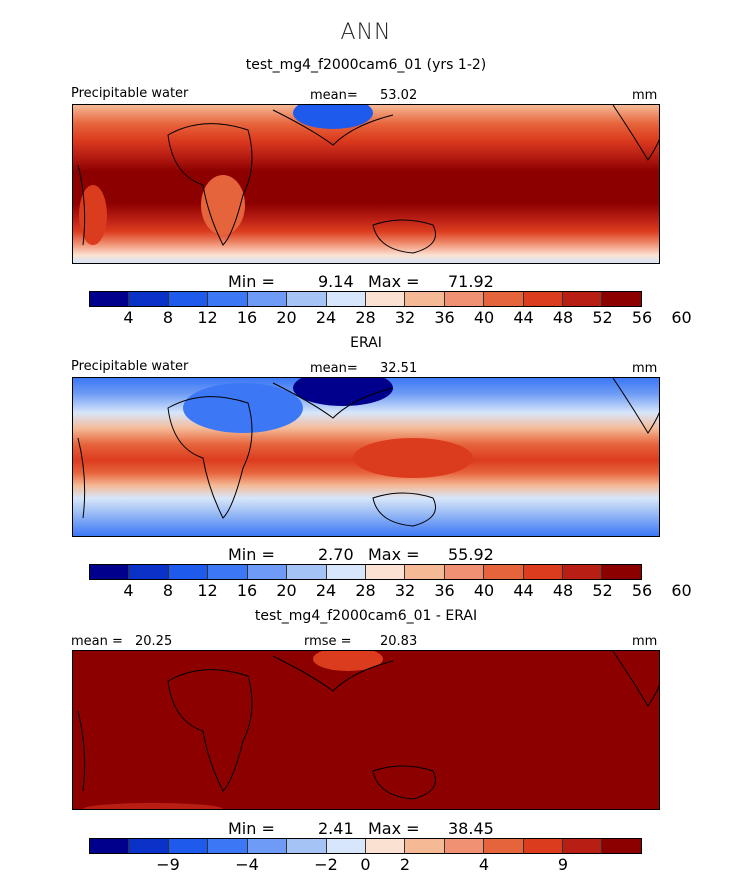  What do you see at coordinates (484, 864) in the screenshot?
I see `colorbar-2-tick-label: 4` at bounding box center [484, 864].